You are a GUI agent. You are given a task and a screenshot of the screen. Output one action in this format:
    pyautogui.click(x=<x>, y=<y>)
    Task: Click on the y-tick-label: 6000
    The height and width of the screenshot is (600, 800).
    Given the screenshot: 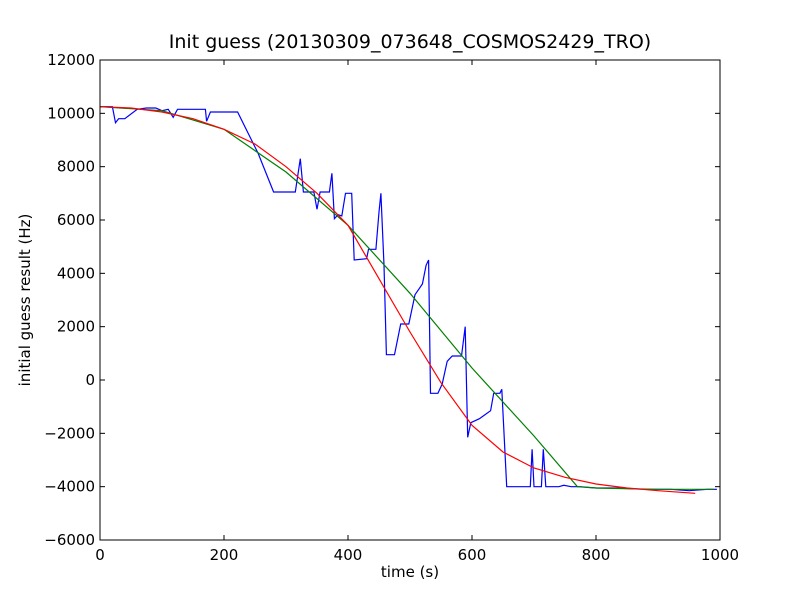 What is the action you would take?
    pyautogui.click(x=76, y=220)
    